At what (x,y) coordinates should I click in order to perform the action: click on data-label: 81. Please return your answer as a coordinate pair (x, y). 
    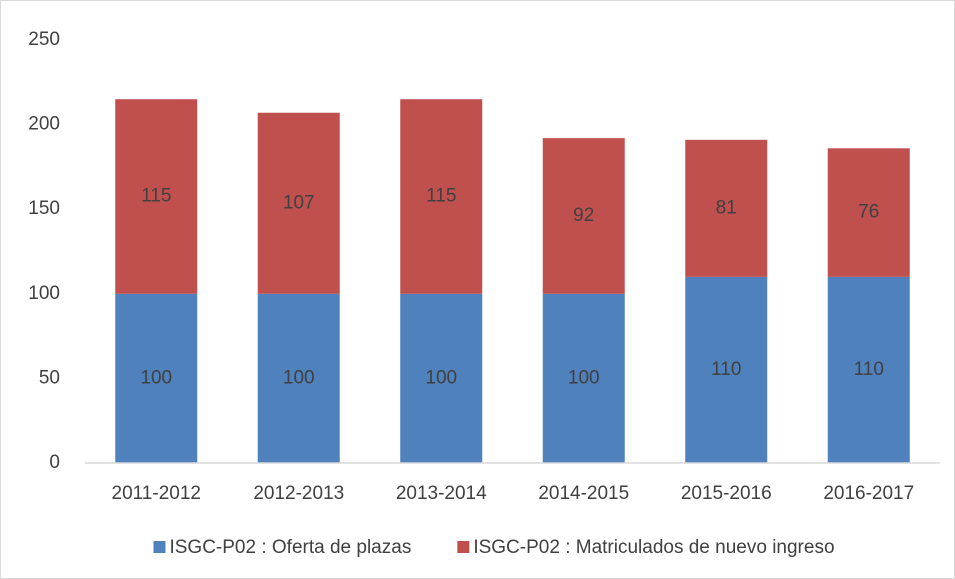
    Looking at the image, I should click on (726, 207).